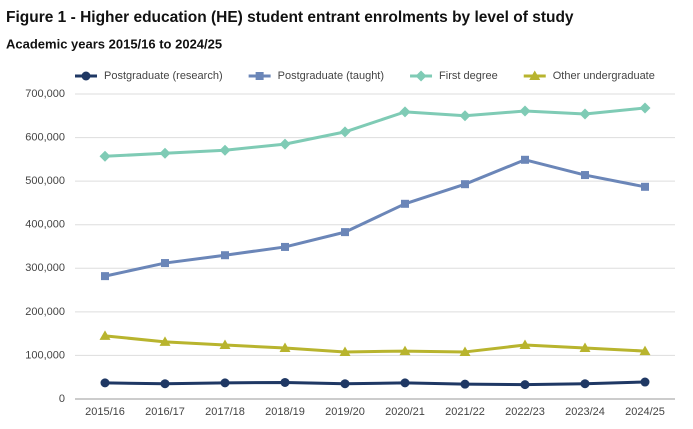 This screenshot has width=693, height=429. I want to click on x-tick-label: 2015/16, so click(105, 412).